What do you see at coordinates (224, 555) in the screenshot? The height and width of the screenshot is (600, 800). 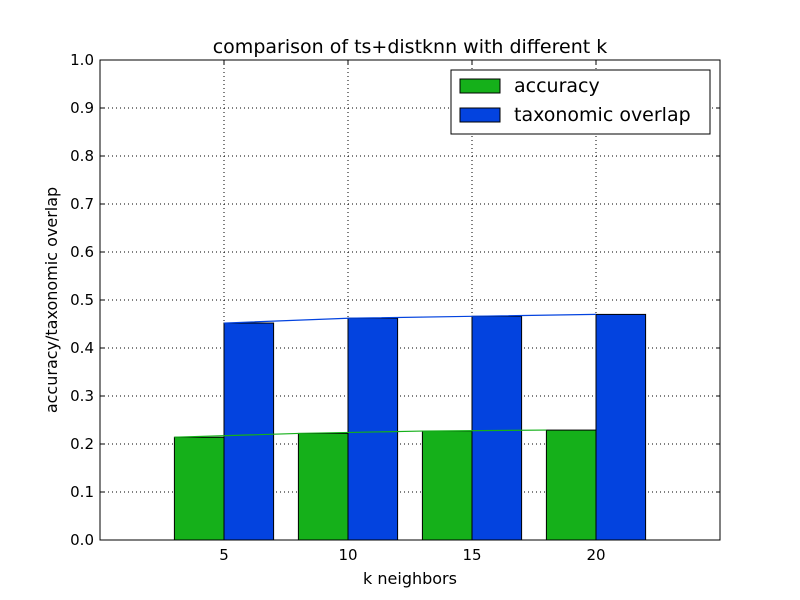 I see `x-tick-label: 5` at bounding box center [224, 555].